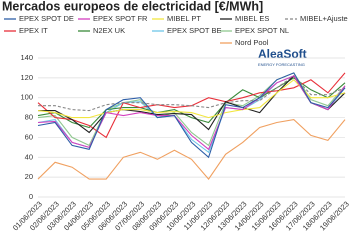 This screenshot has width=350, height=250. I want to click on y-tick-label: 120, so click(26, 77).